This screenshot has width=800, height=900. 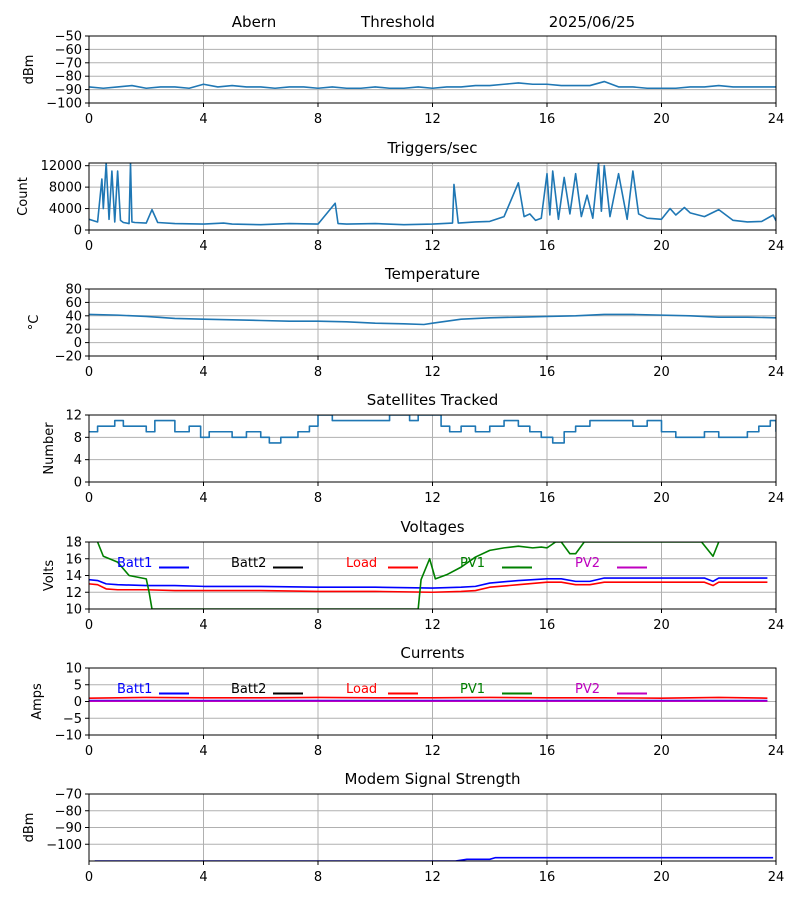 I want to click on y-tick-label: 8, so click(x=78, y=438).